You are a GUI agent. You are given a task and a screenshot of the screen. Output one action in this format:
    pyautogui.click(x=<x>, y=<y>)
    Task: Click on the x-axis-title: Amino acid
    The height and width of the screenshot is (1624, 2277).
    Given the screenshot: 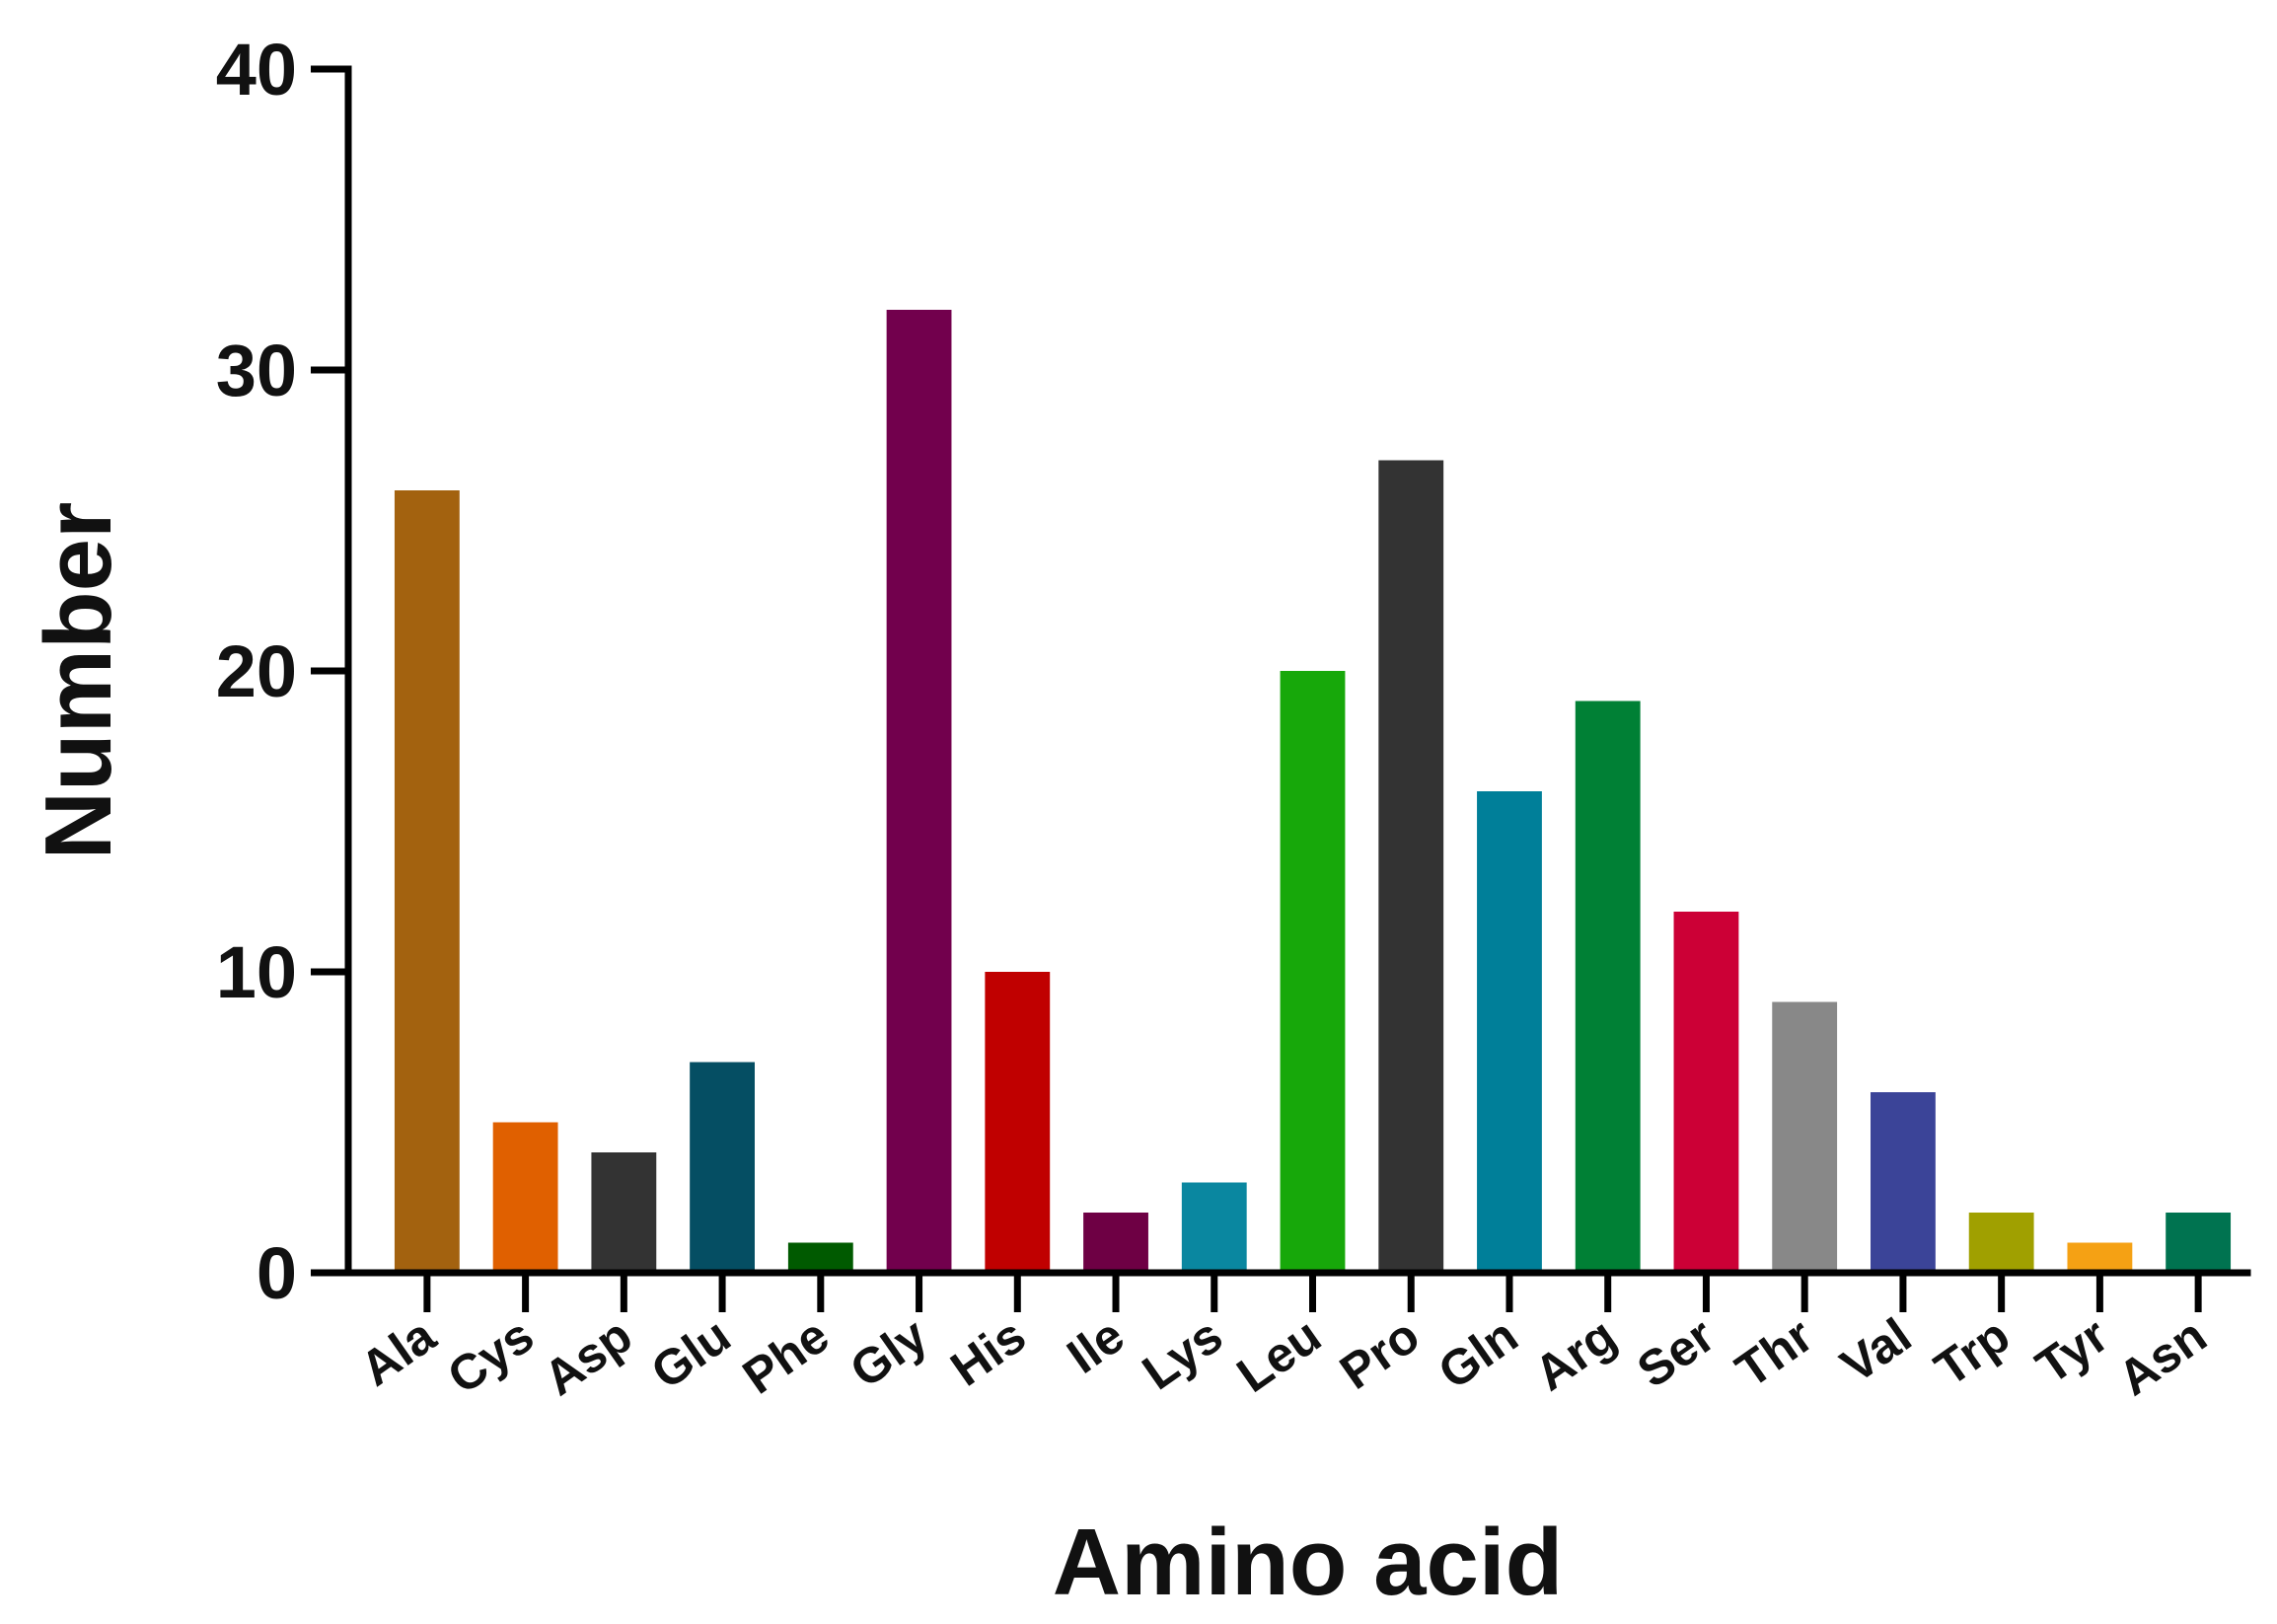 What is the action you would take?
    pyautogui.click(x=1308, y=1562)
    